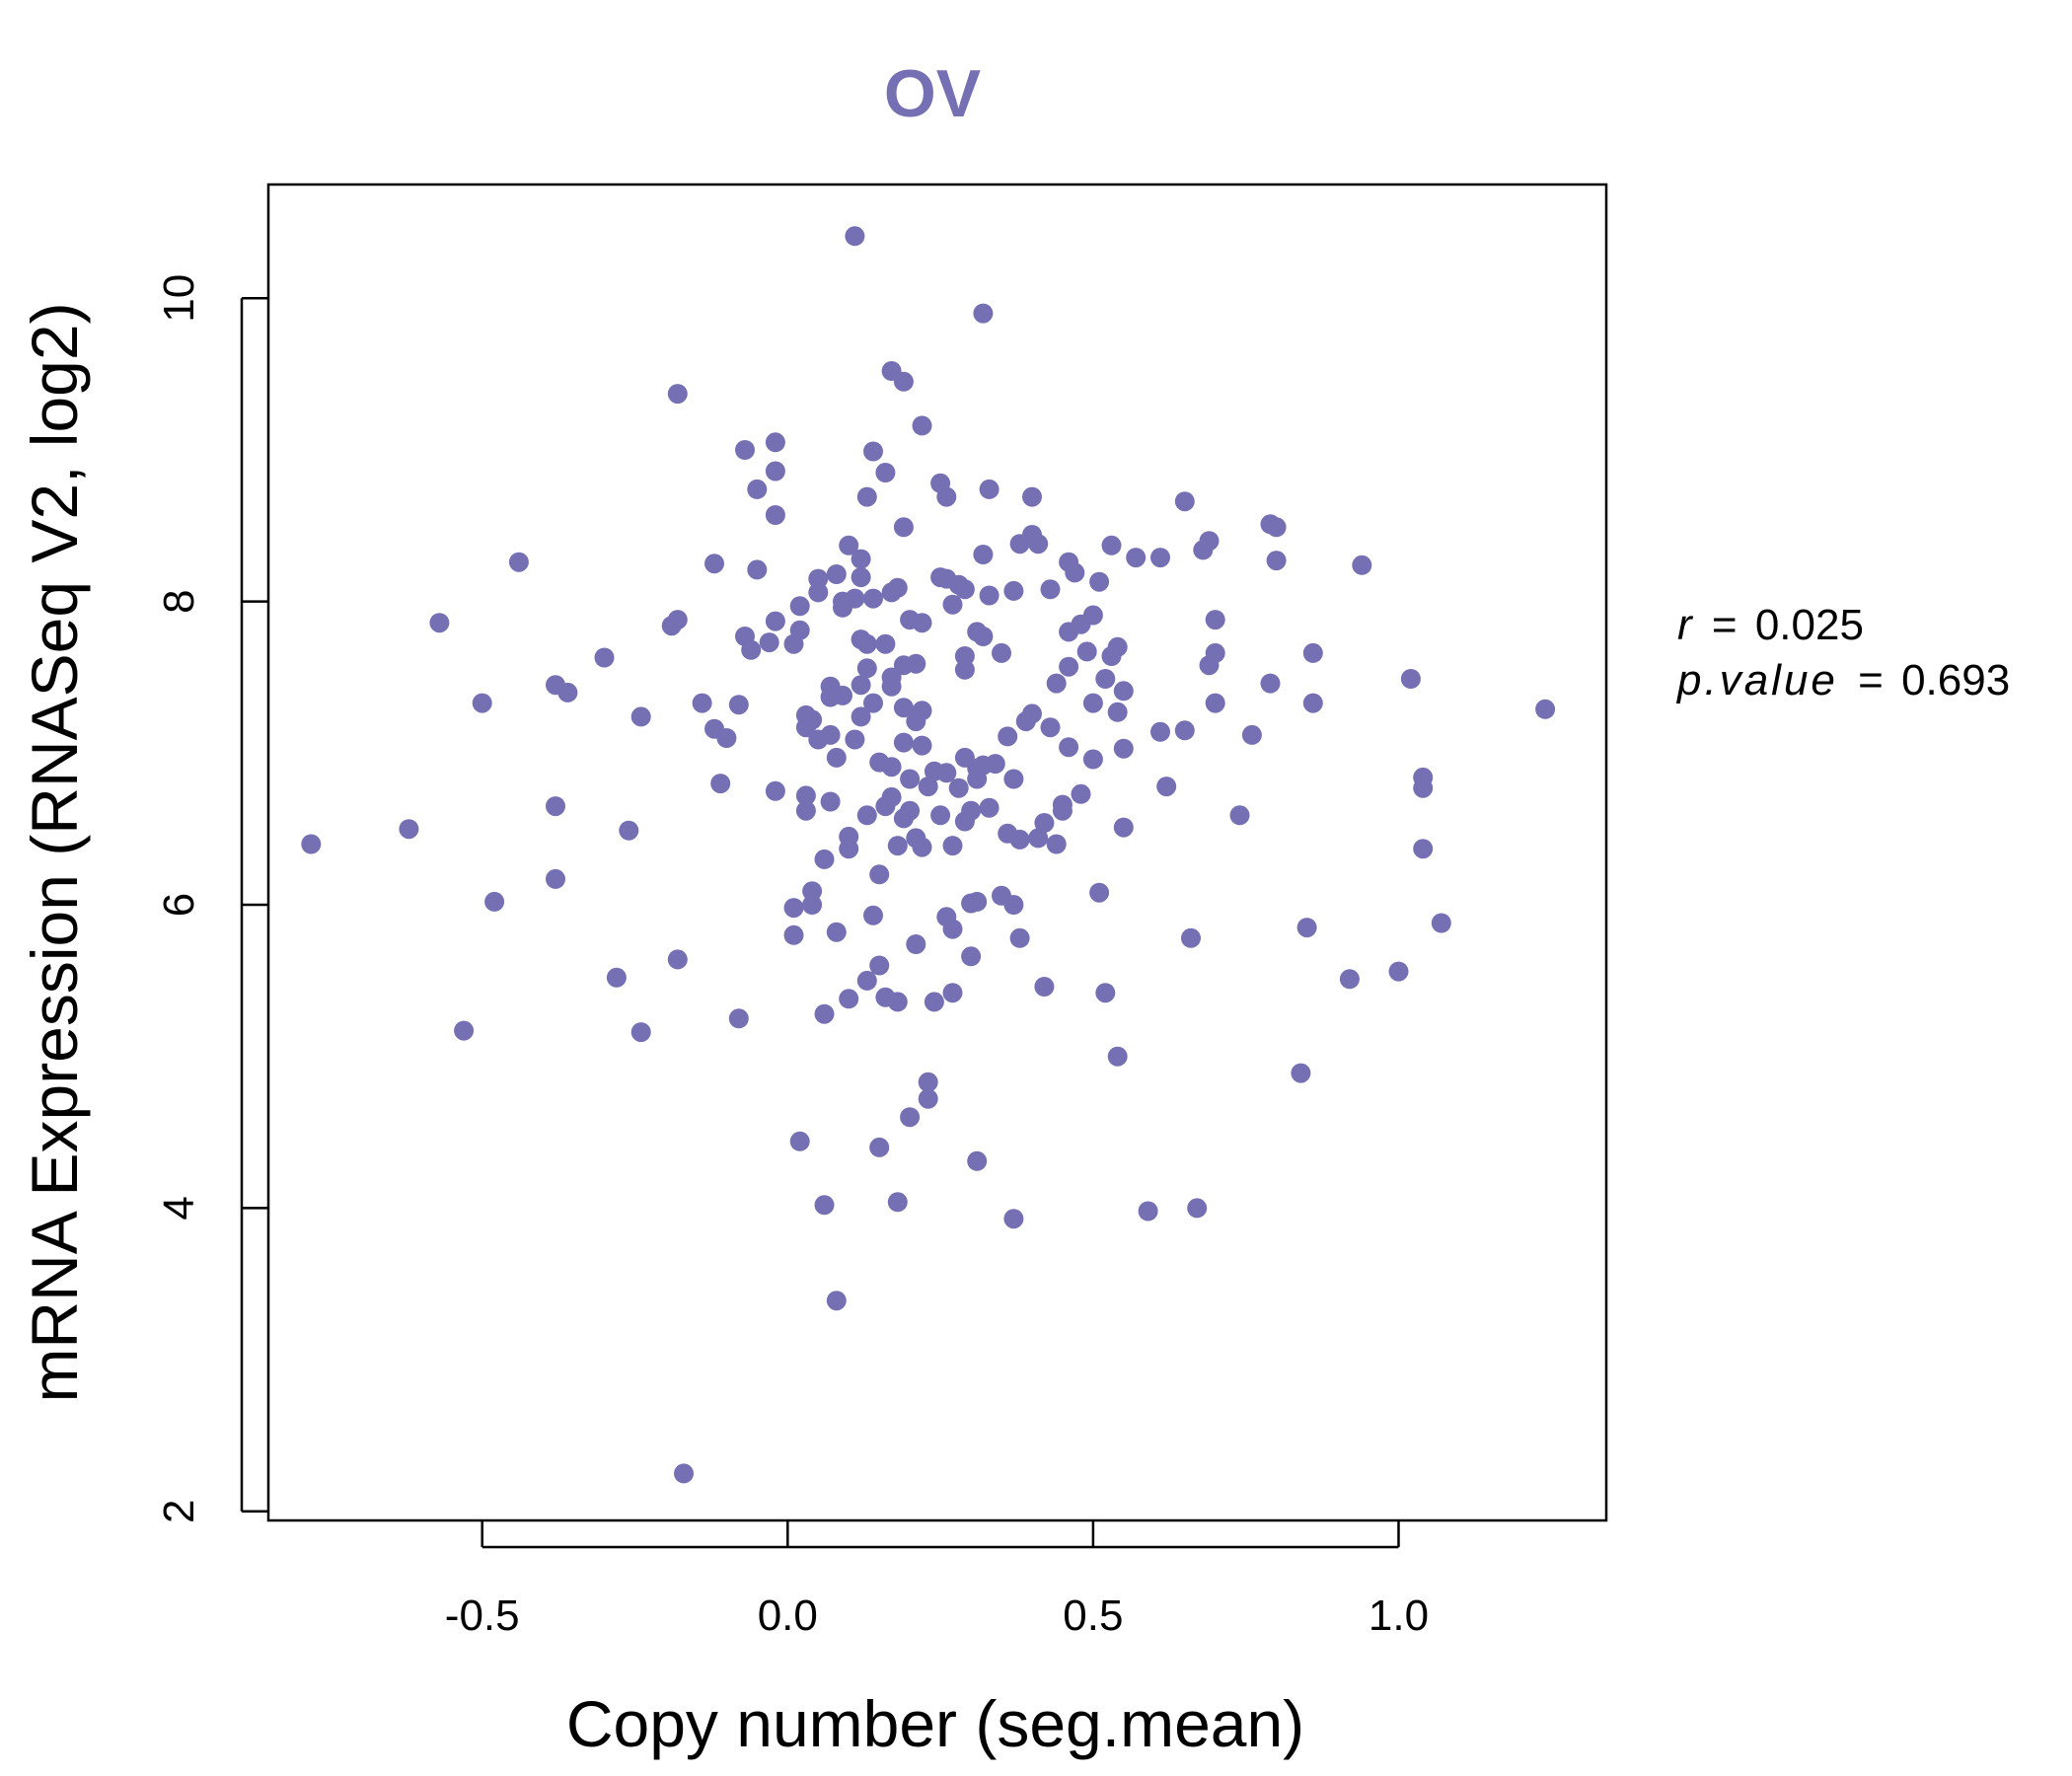  I want to click on p-equals: =, so click(1871, 680).